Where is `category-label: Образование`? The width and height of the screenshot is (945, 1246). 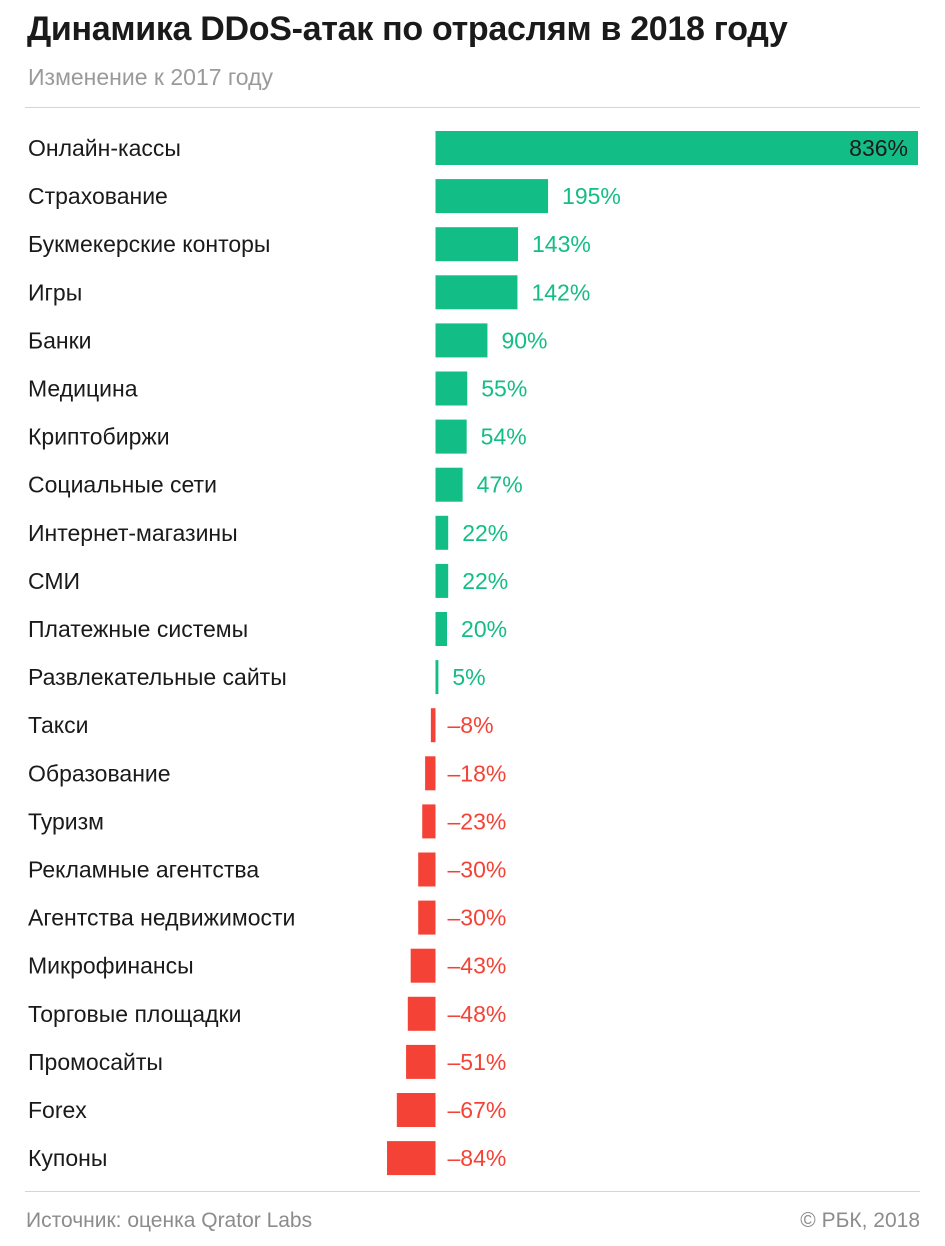 category-label: Образование is located at coordinates (99, 773).